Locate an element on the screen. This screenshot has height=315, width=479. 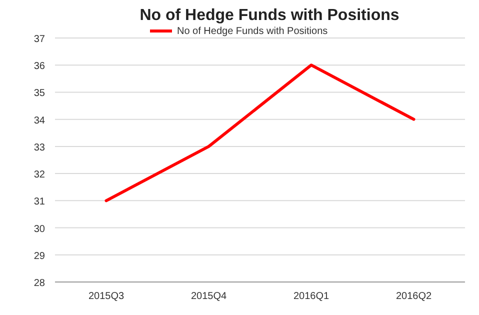
y-tick-label: 34 is located at coordinates (40, 120).